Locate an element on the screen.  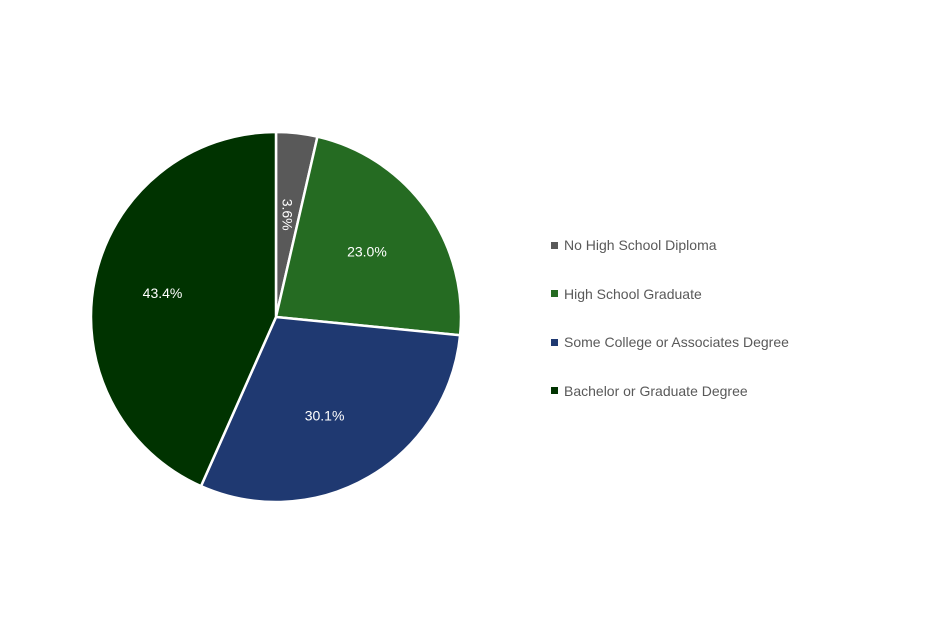
pie-data-labels: 3.6% 23.0% 30.1% 43.4% is located at coordinates (265, 311).